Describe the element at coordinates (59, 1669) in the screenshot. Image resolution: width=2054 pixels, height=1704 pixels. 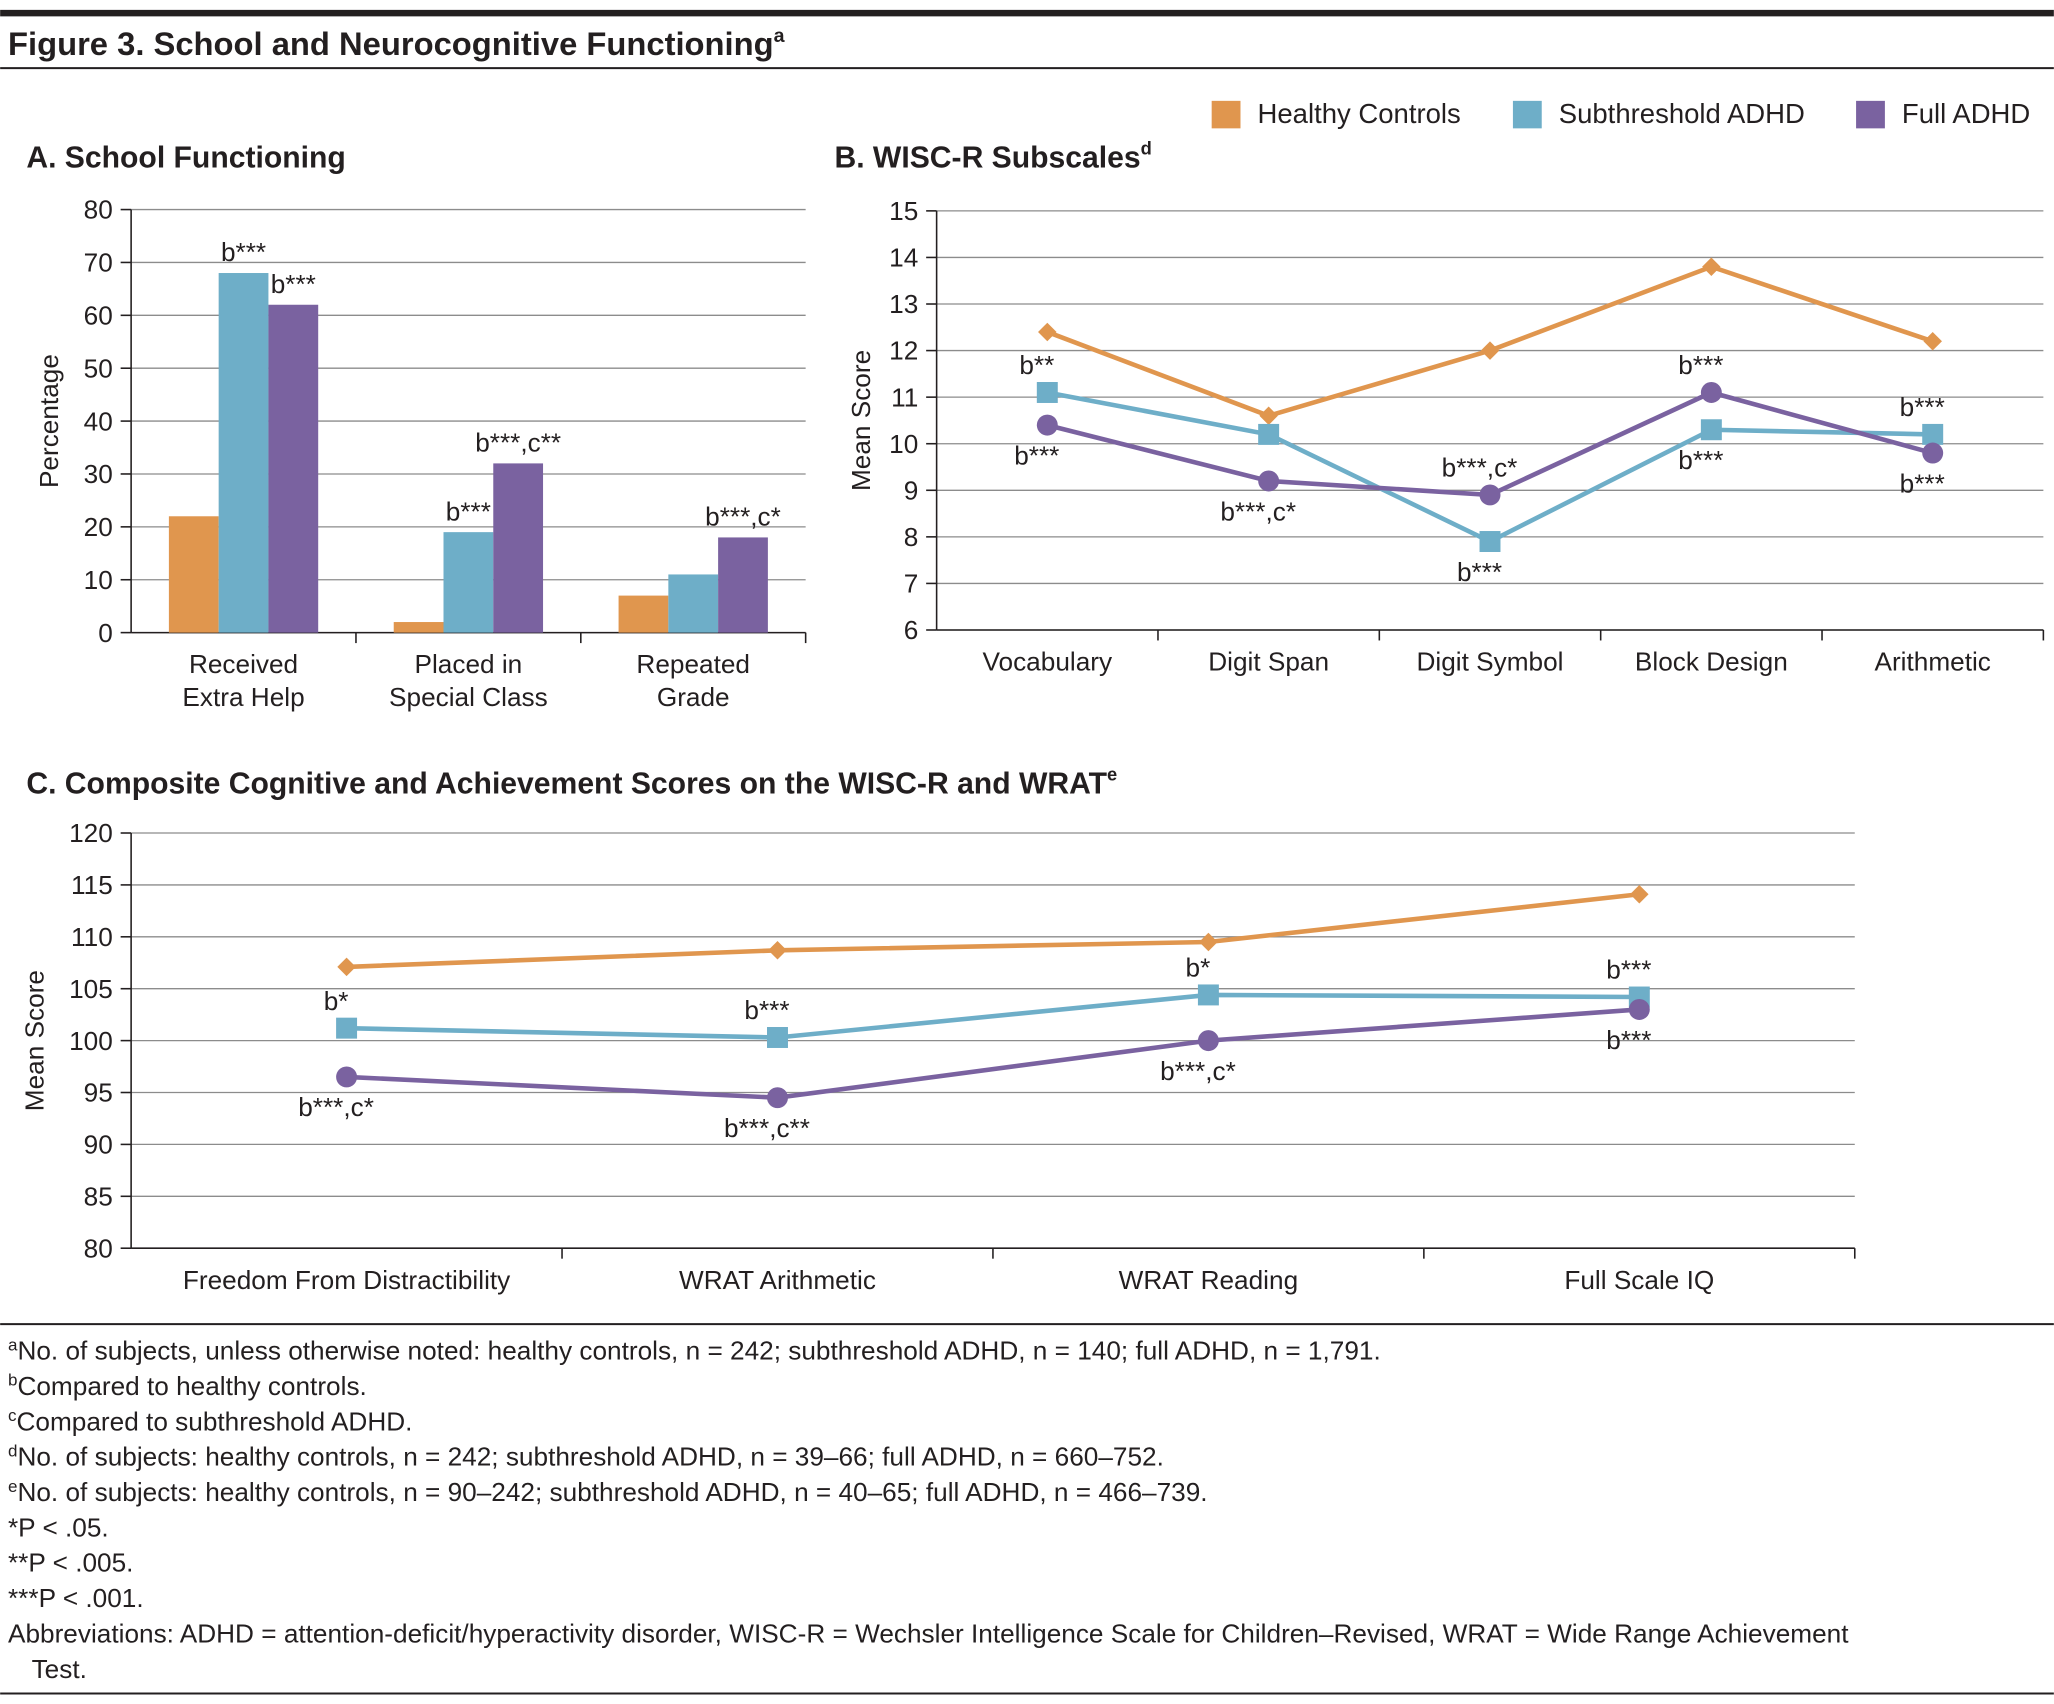
I see `footnote: Test.` at that location.